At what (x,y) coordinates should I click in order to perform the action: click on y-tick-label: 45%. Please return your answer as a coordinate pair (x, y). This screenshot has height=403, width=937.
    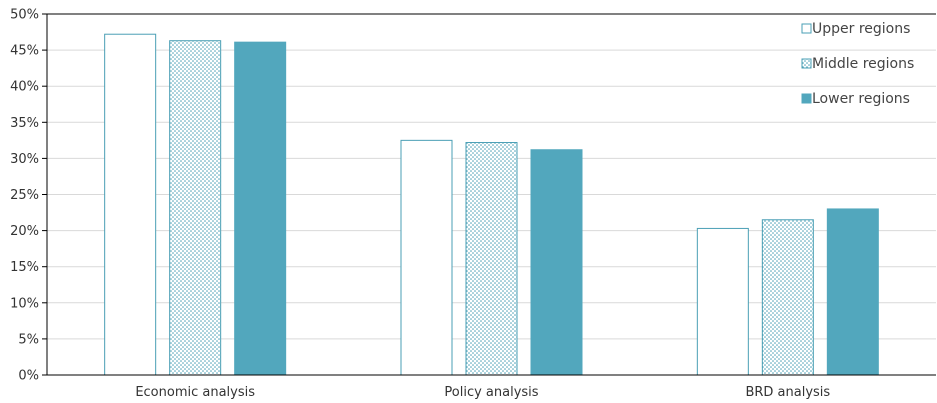
    Looking at the image, I should click on (24, 51).